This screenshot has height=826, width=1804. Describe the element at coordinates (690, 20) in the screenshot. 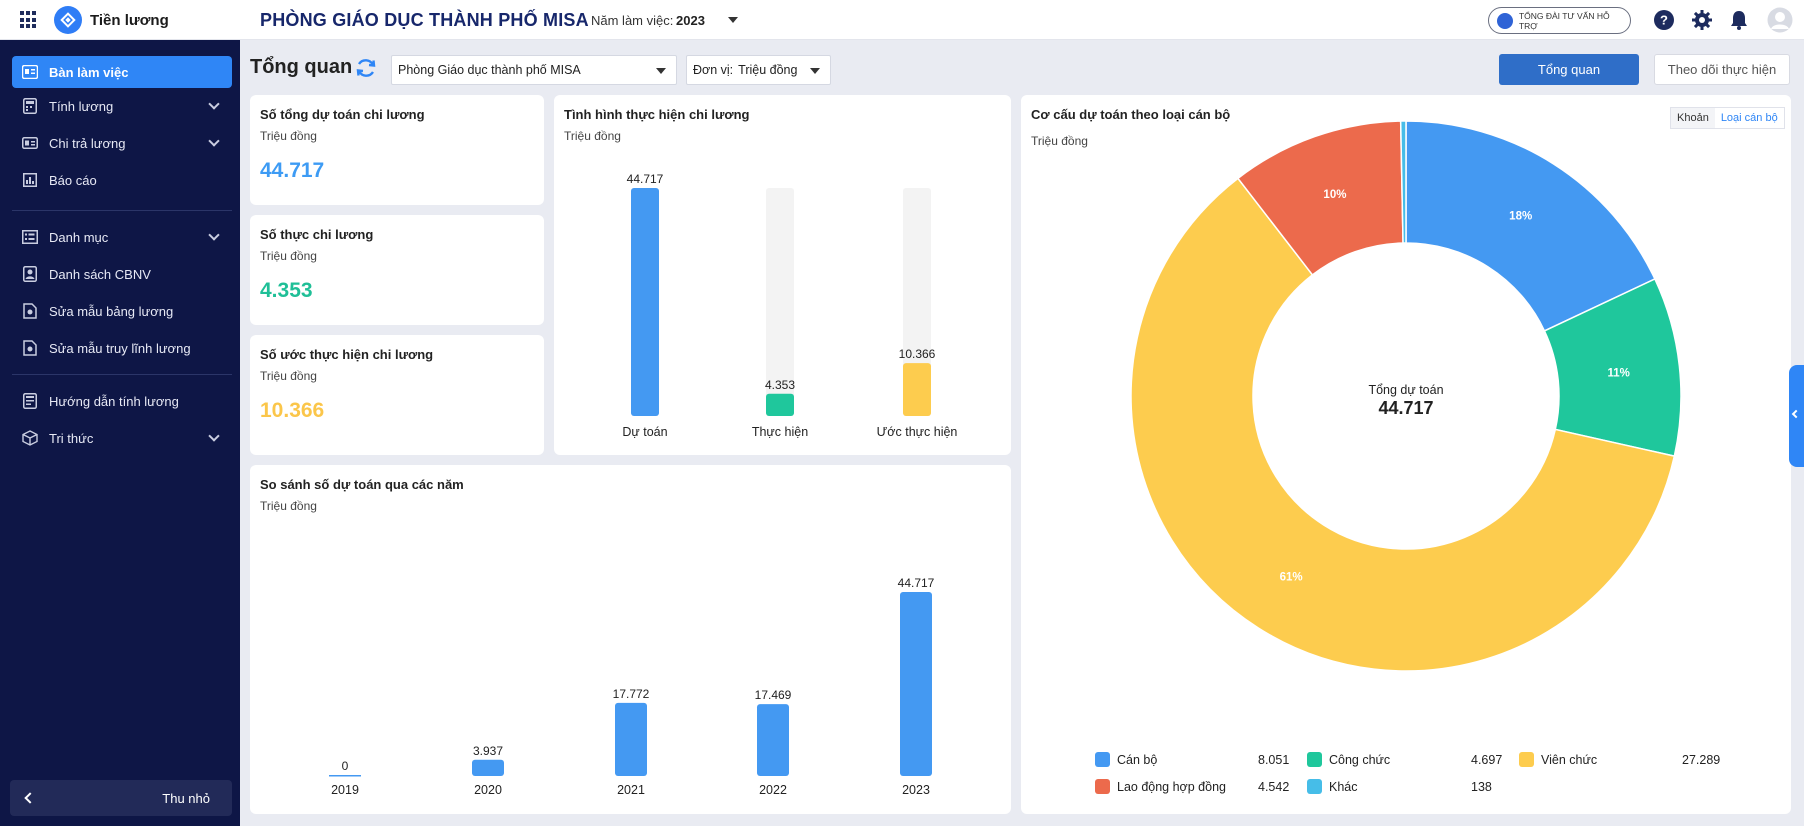

I see `working-year-value: 2023` at that location.